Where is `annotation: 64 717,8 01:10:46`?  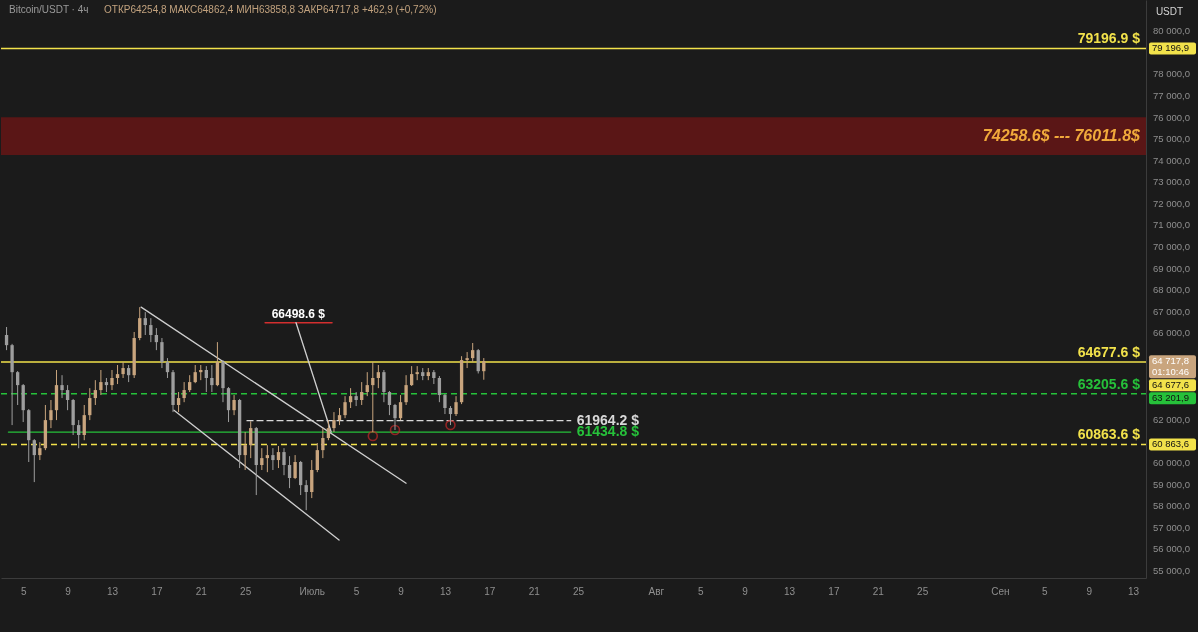 annotation: 64 717,8 01:10:46 is located at coordinates (1170, 366).